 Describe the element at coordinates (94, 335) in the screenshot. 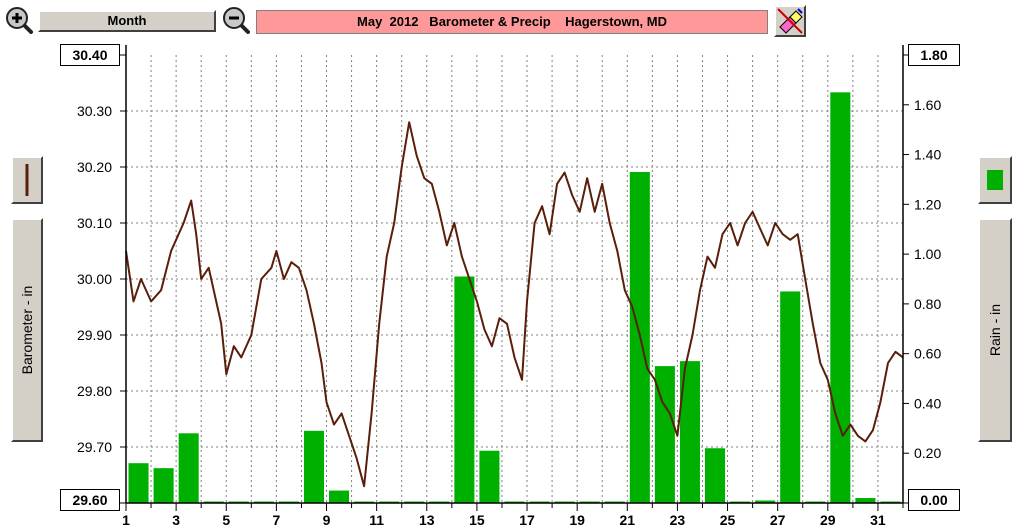

I see `left-tick-label: 29.90` at that location.